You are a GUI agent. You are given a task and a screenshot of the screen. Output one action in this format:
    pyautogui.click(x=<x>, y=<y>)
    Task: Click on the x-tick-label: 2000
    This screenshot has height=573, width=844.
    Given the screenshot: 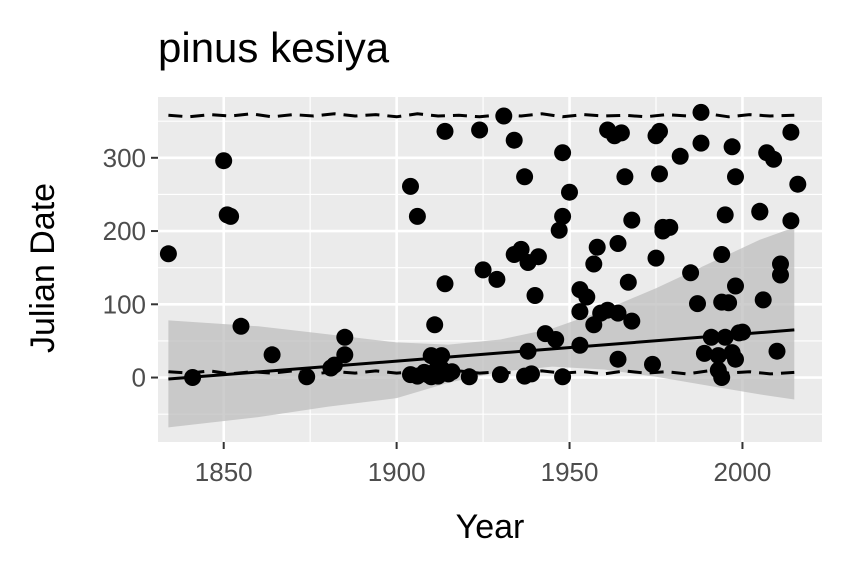 What is the action you would take?
    pyautogui.click(x=743, y=472)
    